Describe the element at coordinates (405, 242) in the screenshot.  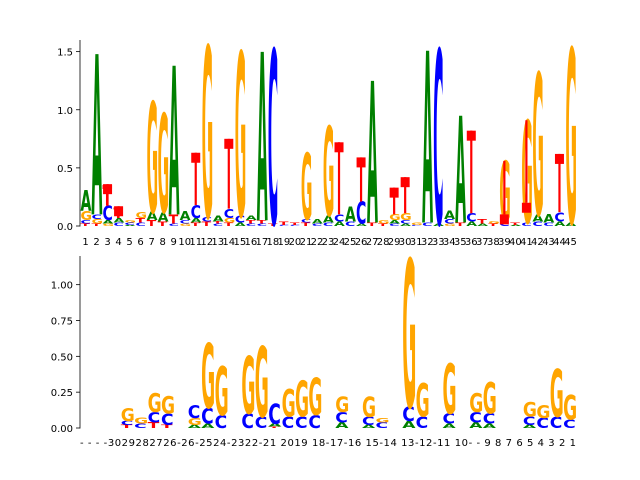
I see `x-tick-label: 30` at that location.